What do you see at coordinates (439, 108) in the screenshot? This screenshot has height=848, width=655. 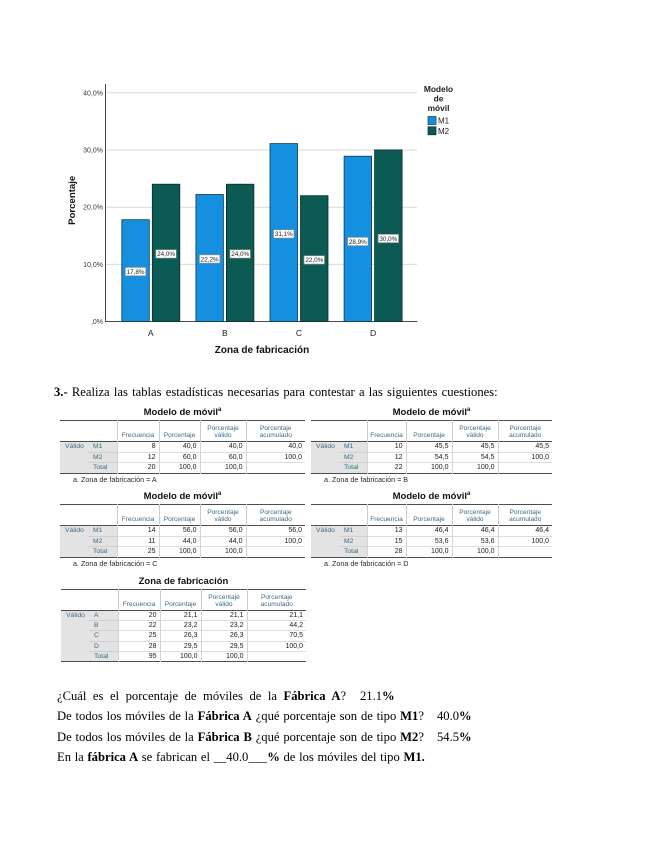 I see `svg-text: móvil` at bounding box center [439, 108].